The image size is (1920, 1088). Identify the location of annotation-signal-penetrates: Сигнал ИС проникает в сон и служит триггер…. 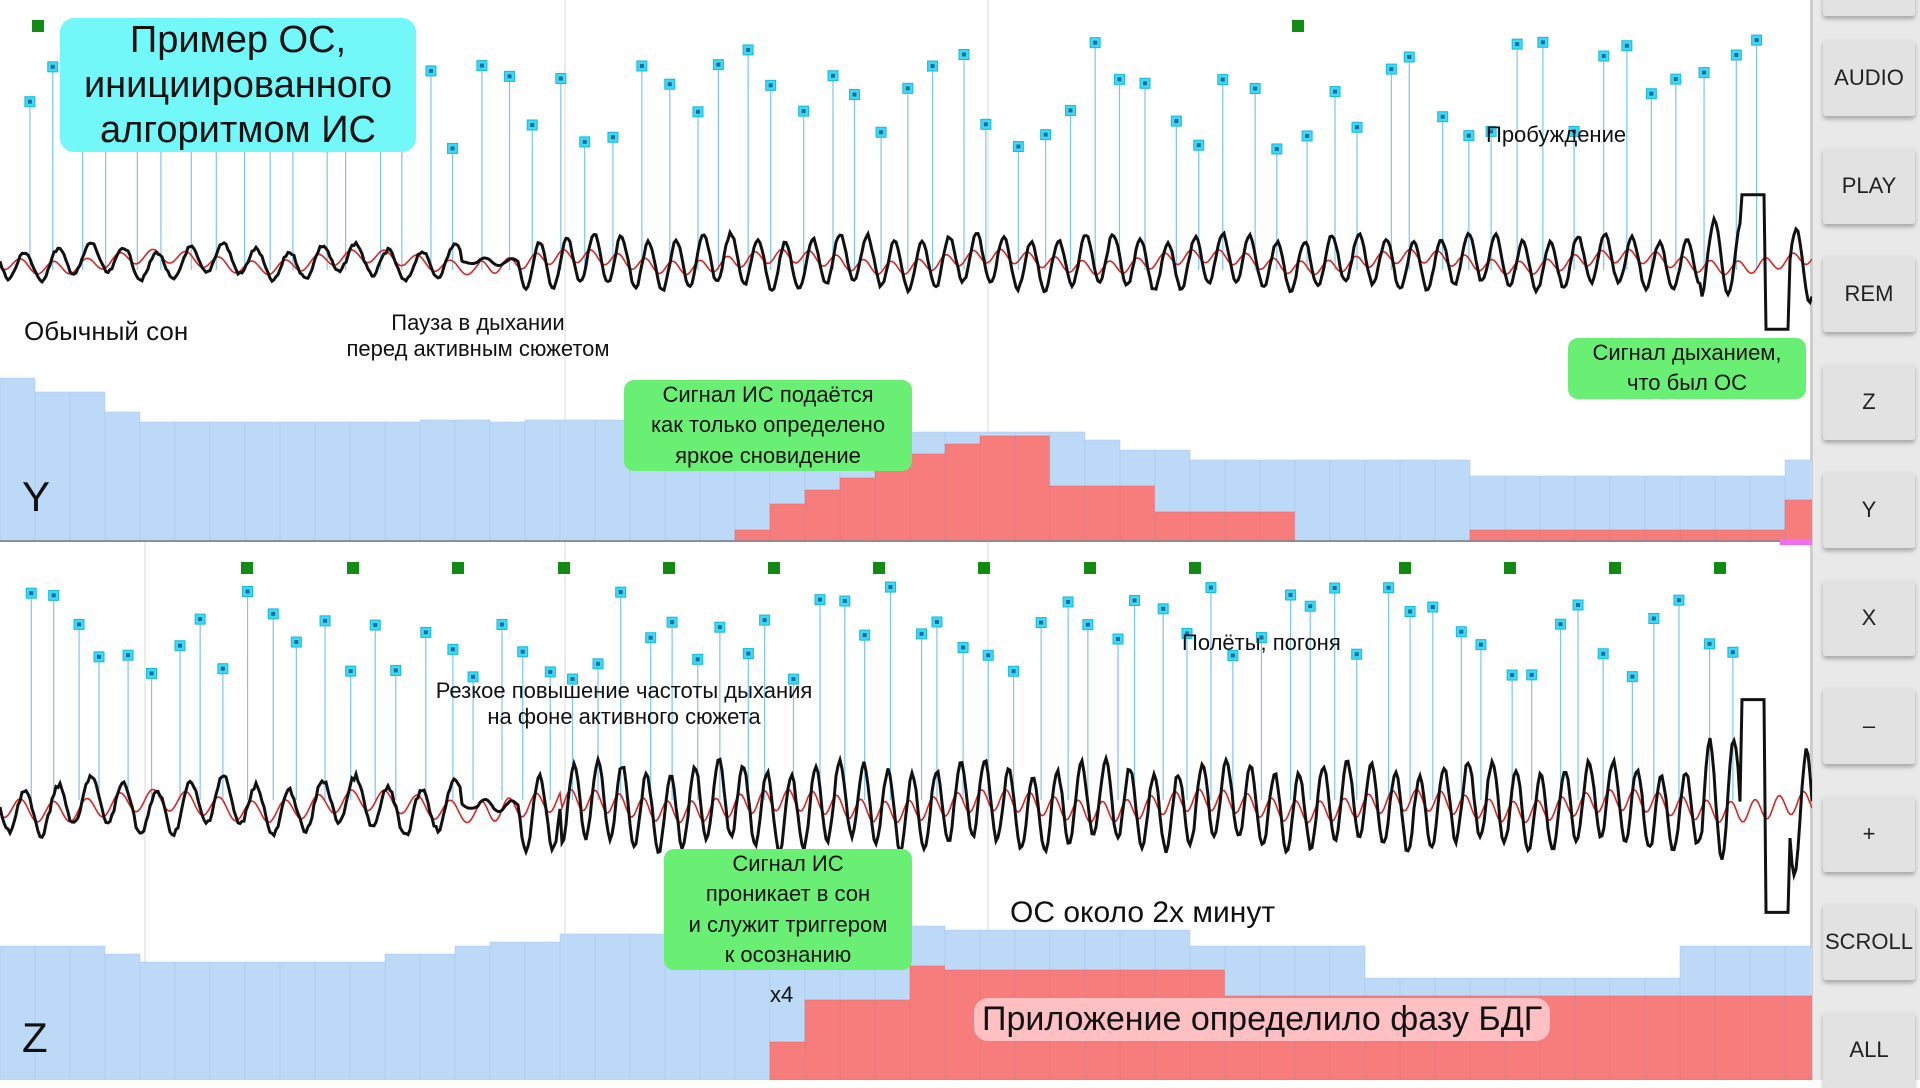
(788, 910).